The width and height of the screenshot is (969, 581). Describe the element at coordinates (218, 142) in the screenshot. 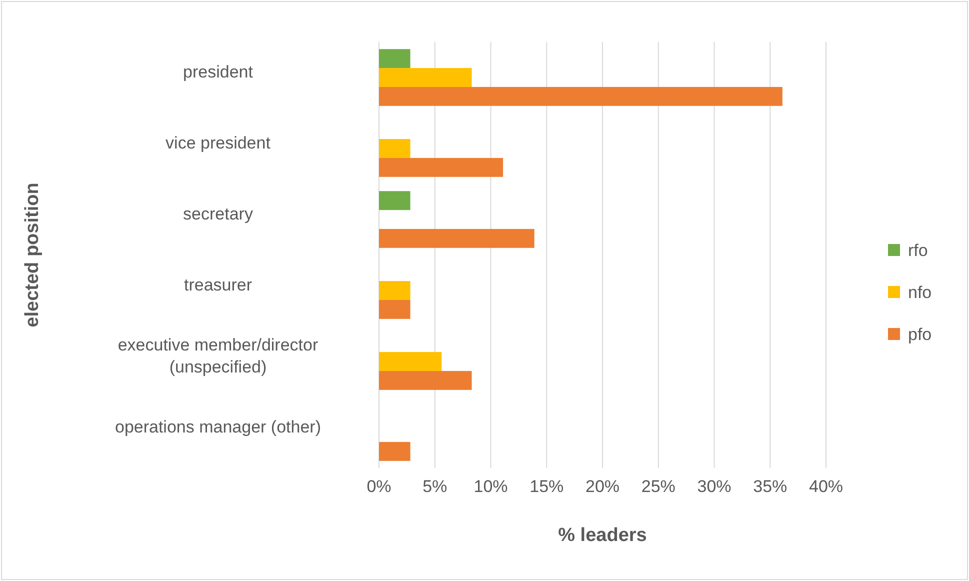

I see `y-tick-label: vice president` at that location.